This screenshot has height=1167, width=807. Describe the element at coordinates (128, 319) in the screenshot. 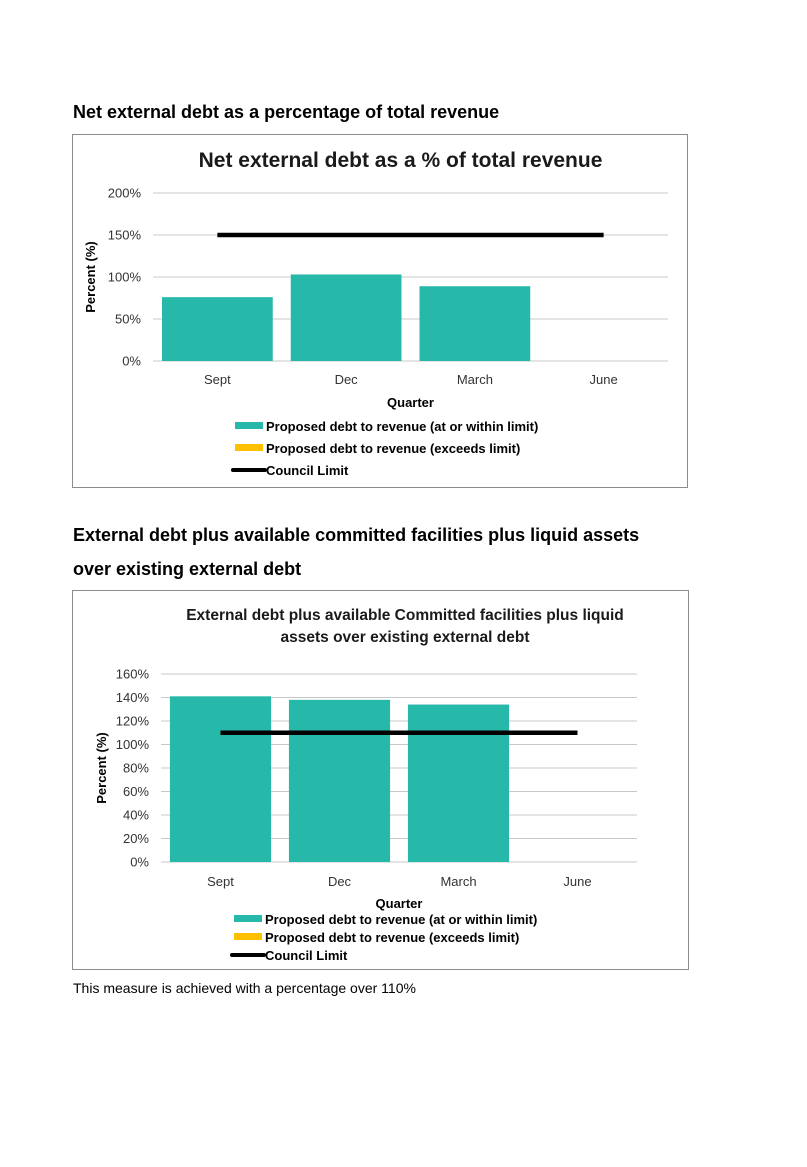

I see `y-tick-label: 50%` at that location.